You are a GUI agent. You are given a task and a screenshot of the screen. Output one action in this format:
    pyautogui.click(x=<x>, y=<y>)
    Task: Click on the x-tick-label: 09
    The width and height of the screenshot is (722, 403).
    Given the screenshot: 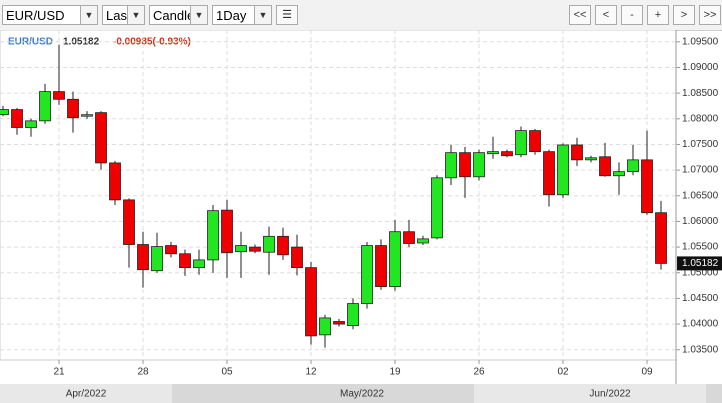 What is the action you would take?
    pyautogui.click(x=647, y=372)
    